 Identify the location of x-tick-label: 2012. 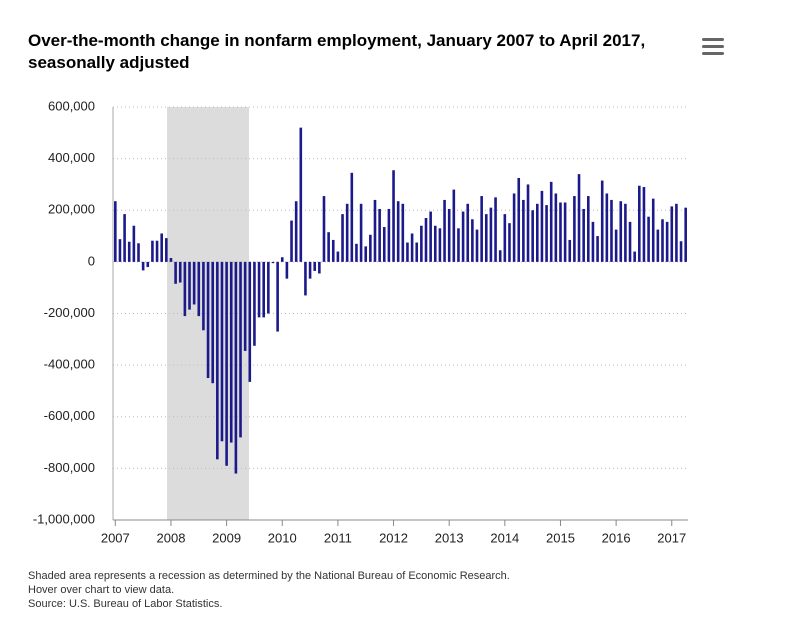
(393, 537).